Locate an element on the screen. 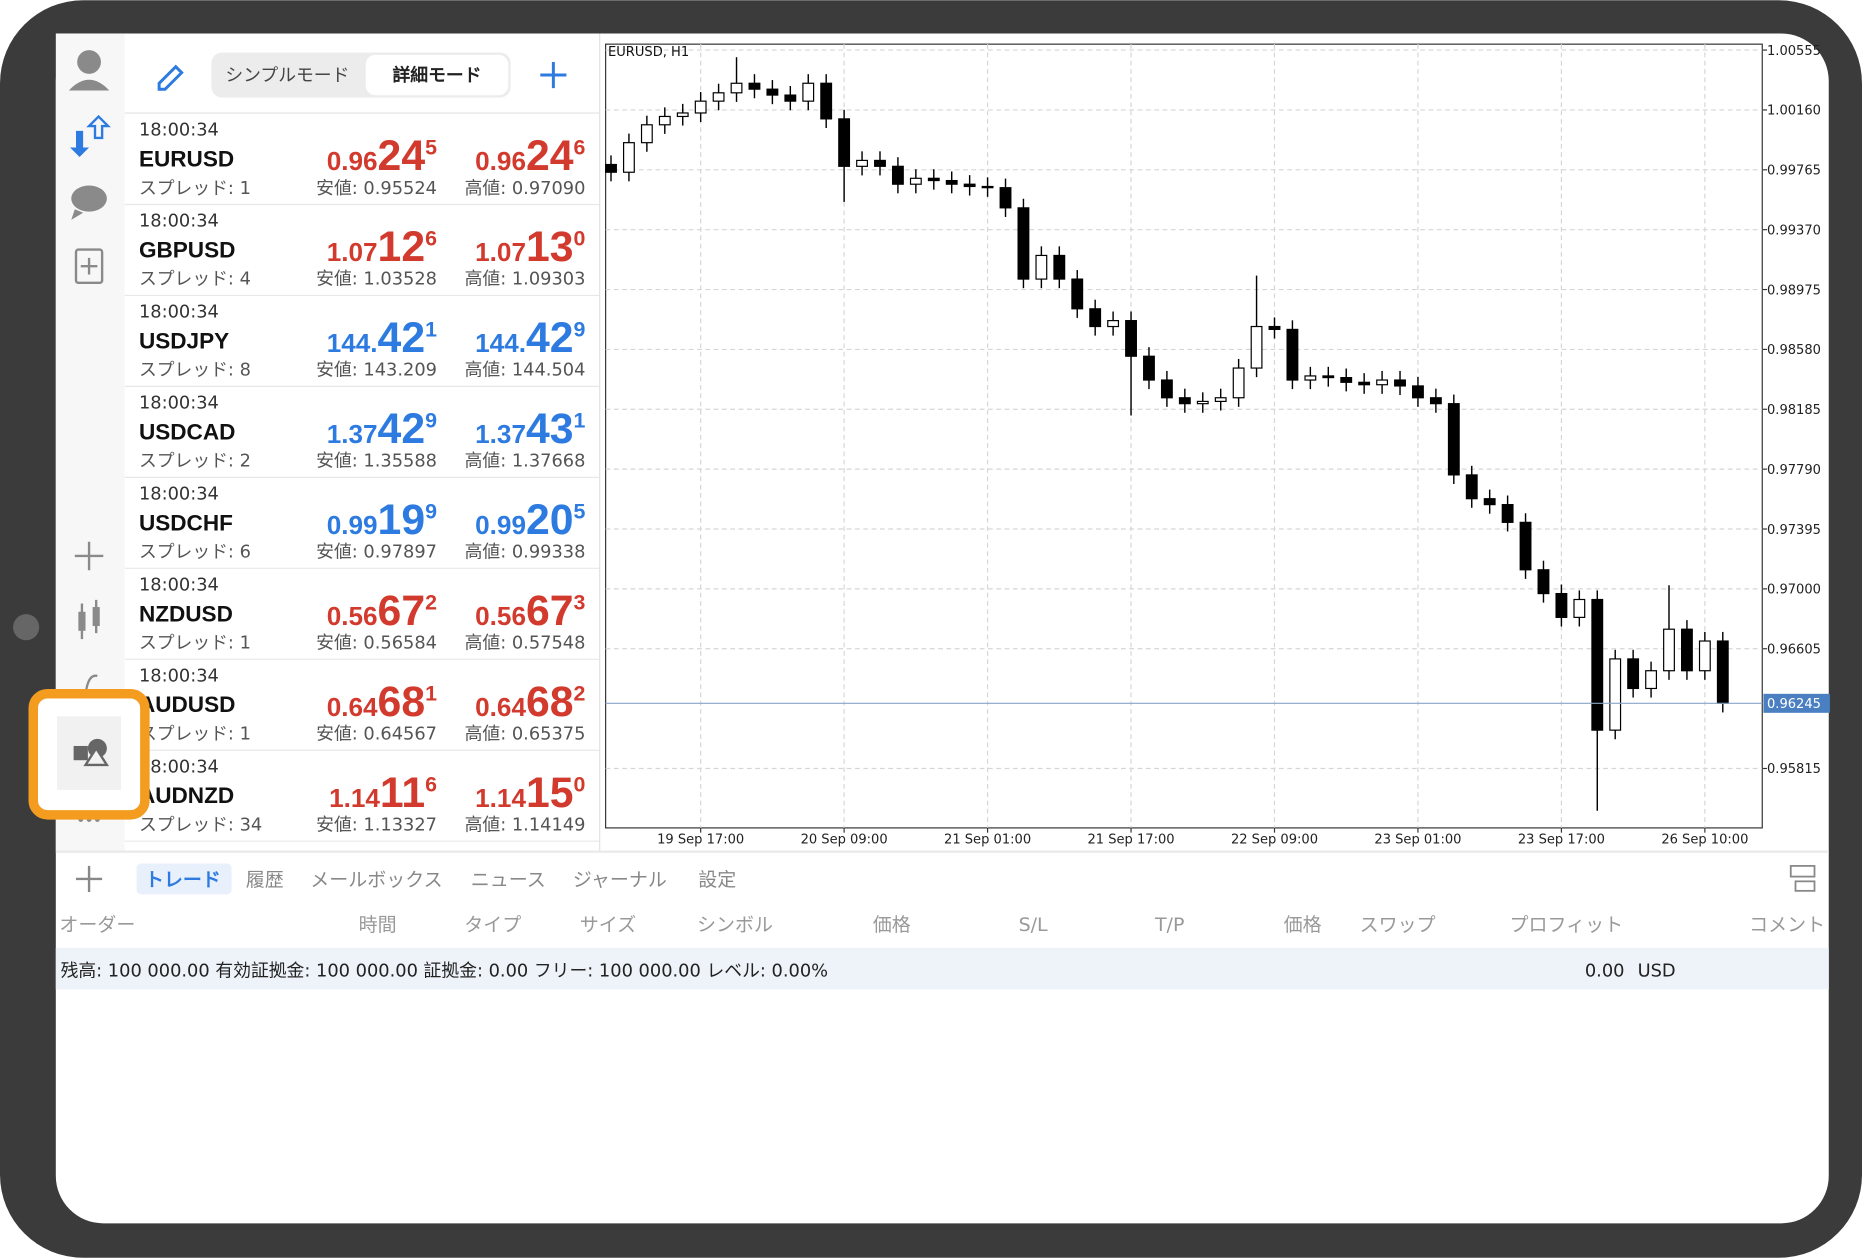  price-head: 0.56 is located at coordinates (352, 616).